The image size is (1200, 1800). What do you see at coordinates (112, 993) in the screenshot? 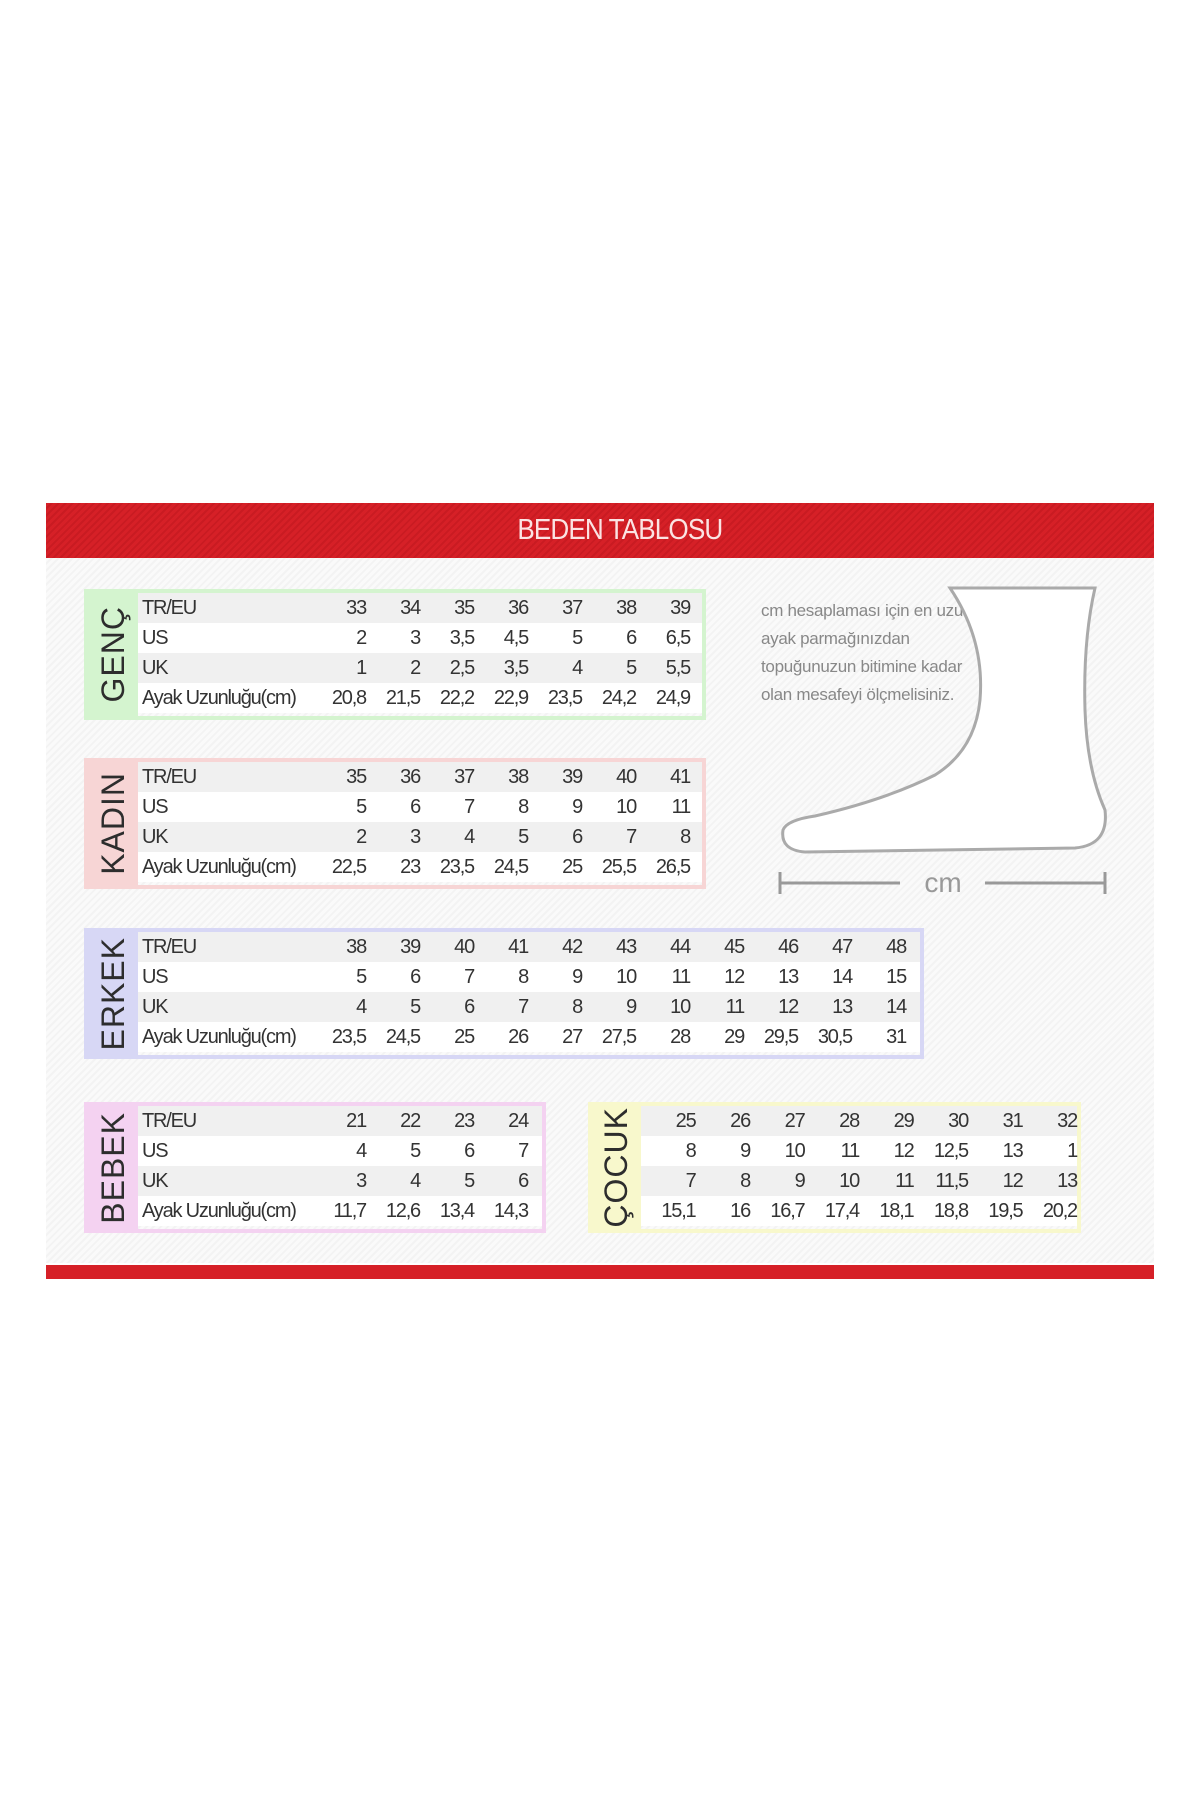
I see `category-name: ERKEK` at bounding box center [112, 993].